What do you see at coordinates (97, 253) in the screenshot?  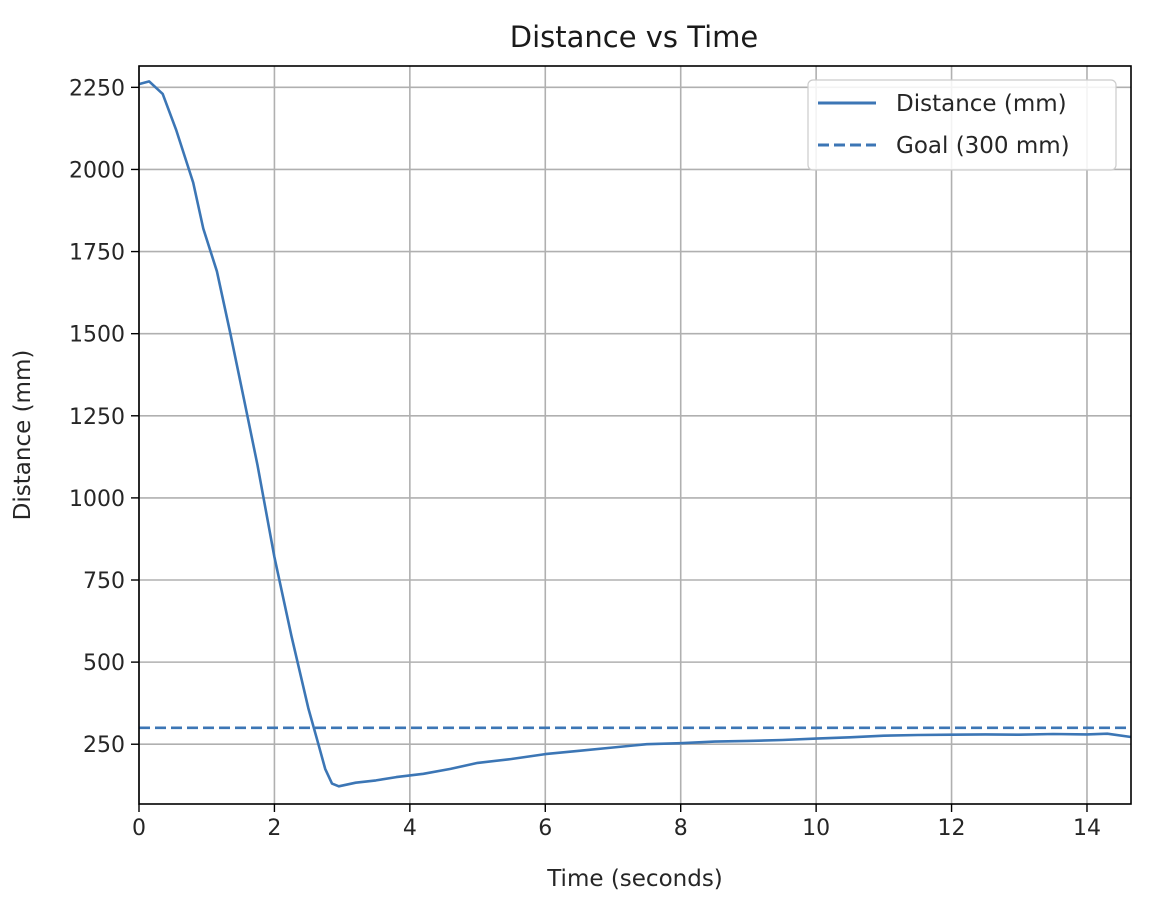 I see `y-tick-label: 1750` at bounding box center [97, 253].